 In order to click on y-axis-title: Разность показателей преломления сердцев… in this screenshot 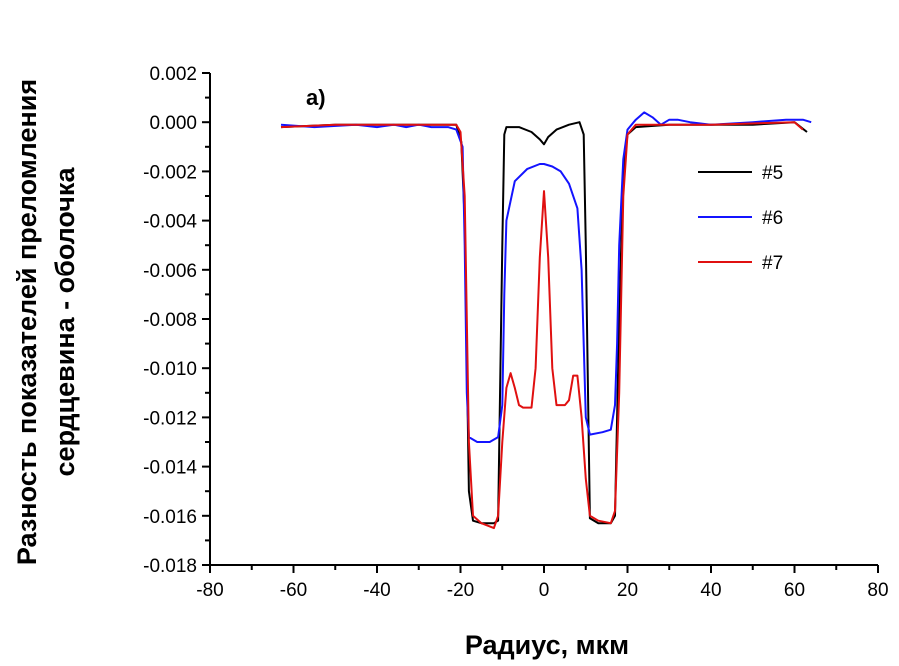, I will do `click(46, 322)`.